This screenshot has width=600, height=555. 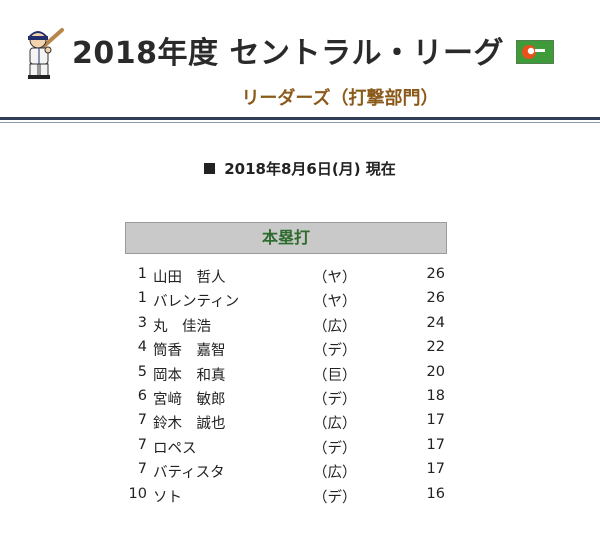 What do you see at coordinates (290, 278) in the screenshot?
I see `table-row: 1 山田 哲人 （ヤ） 26` at bounding box center [290, 278].